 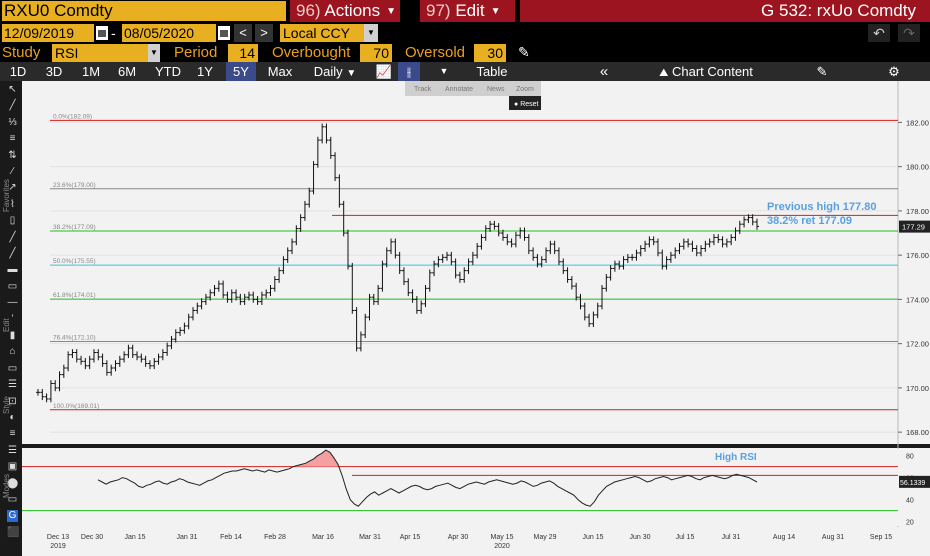 I want to click on rsi-tick-label: 80, so click(x=910, y=457).